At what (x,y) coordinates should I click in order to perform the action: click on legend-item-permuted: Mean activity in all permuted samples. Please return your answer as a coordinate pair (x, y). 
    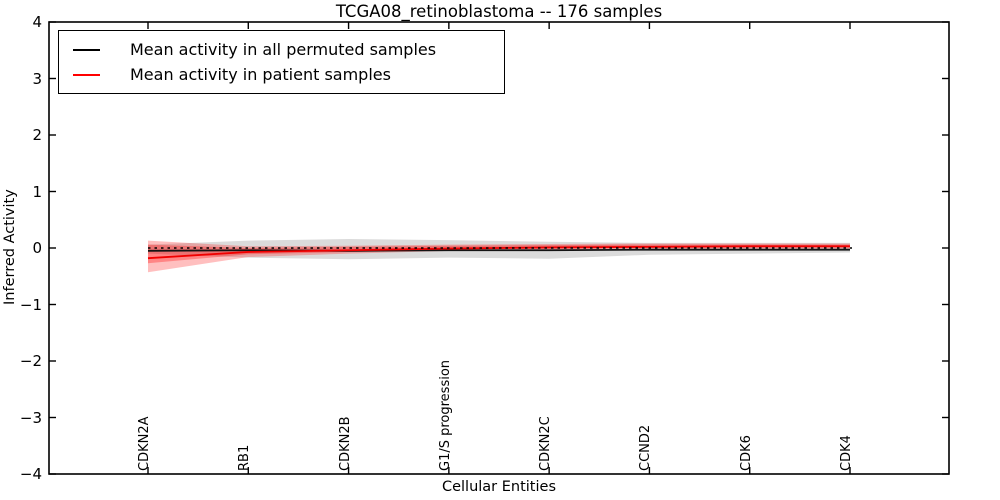
    Looking at the image, I should click on (288, 49).